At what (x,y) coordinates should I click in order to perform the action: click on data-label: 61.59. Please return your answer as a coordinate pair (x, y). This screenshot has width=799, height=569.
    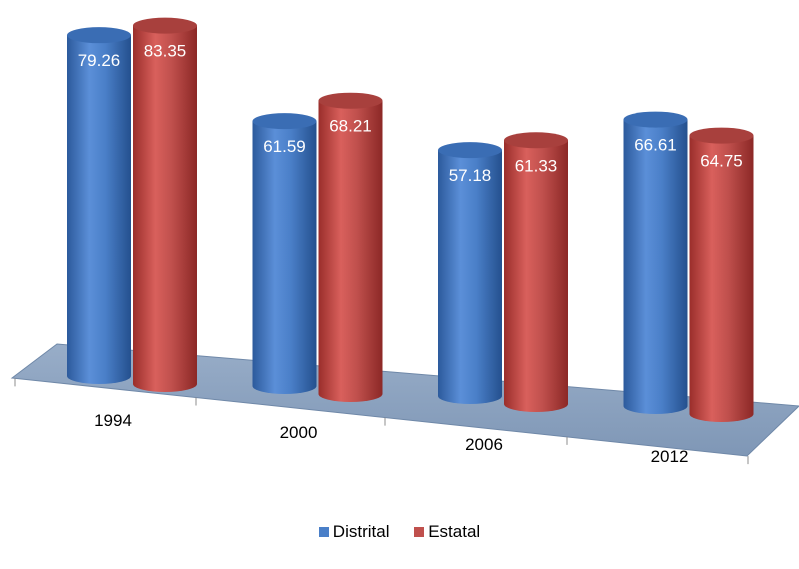
    Looking at the image, I should click on (284, 146).